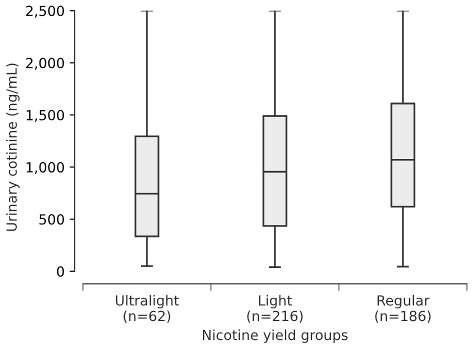 The height and width of the screenshot is (357, 474). Describe the element at coordinates (13, 147) in the screenshot. I see `y-axis-title: Urinary cotinine (ng/mL)` at that location.